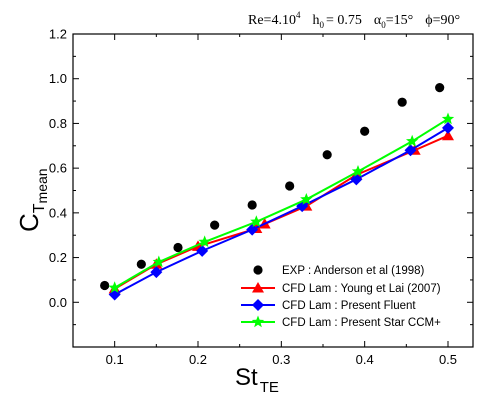 Image resolution: width=483 pixels, height=397 pixels. I want to click on title-phi: ϕ=90°, so click(442, 20).